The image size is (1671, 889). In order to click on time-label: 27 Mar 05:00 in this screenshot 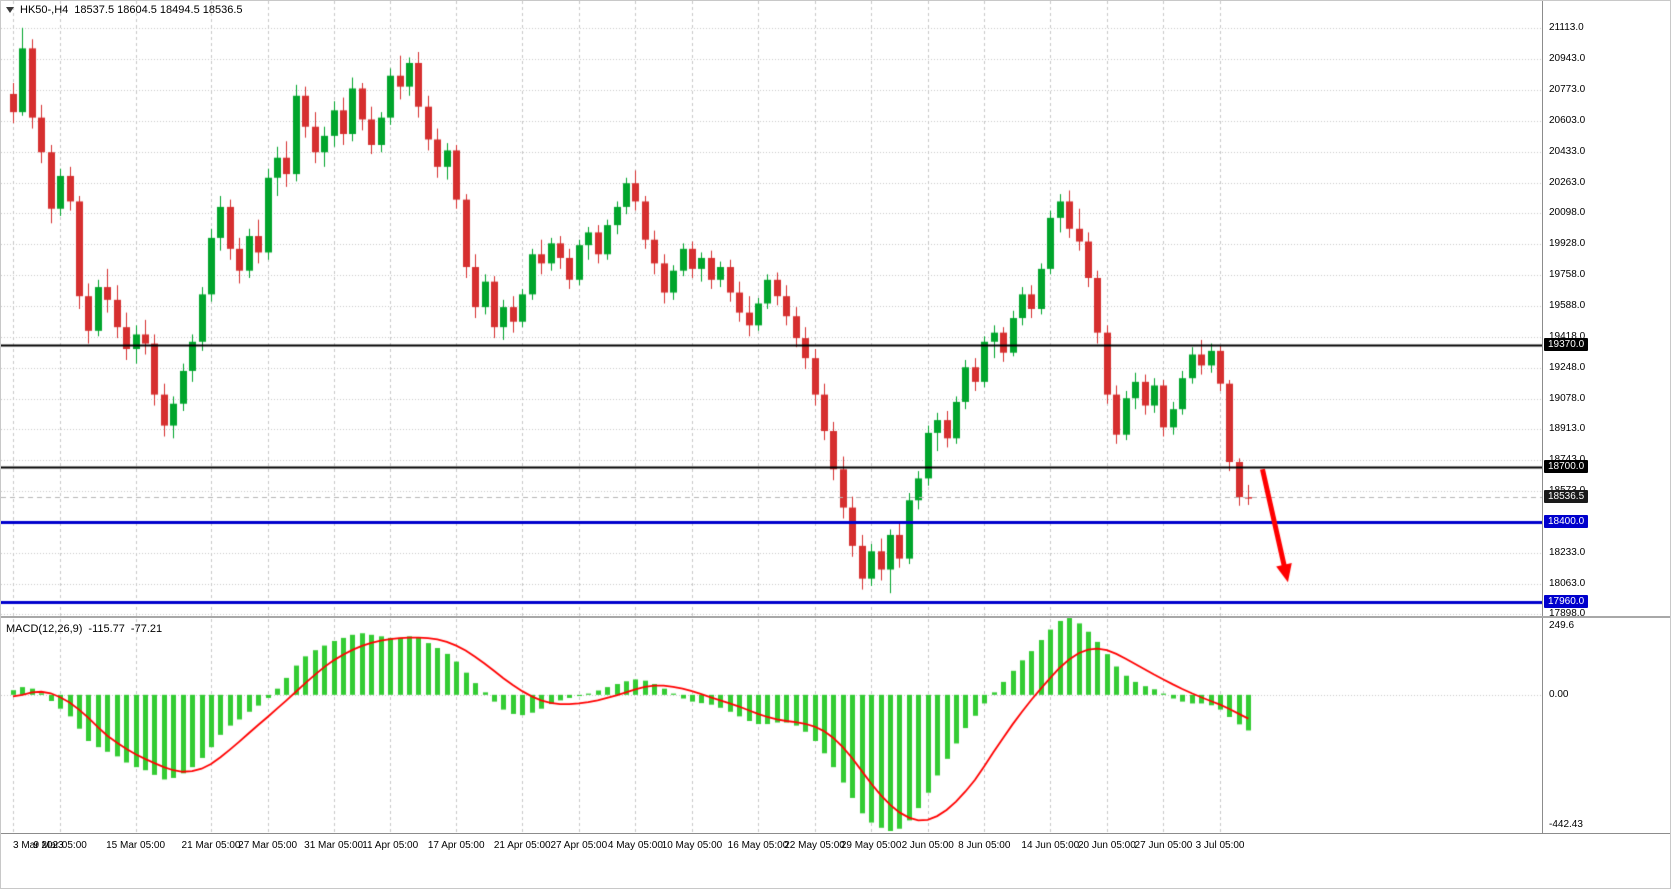, I will do `click(268, 845)`.